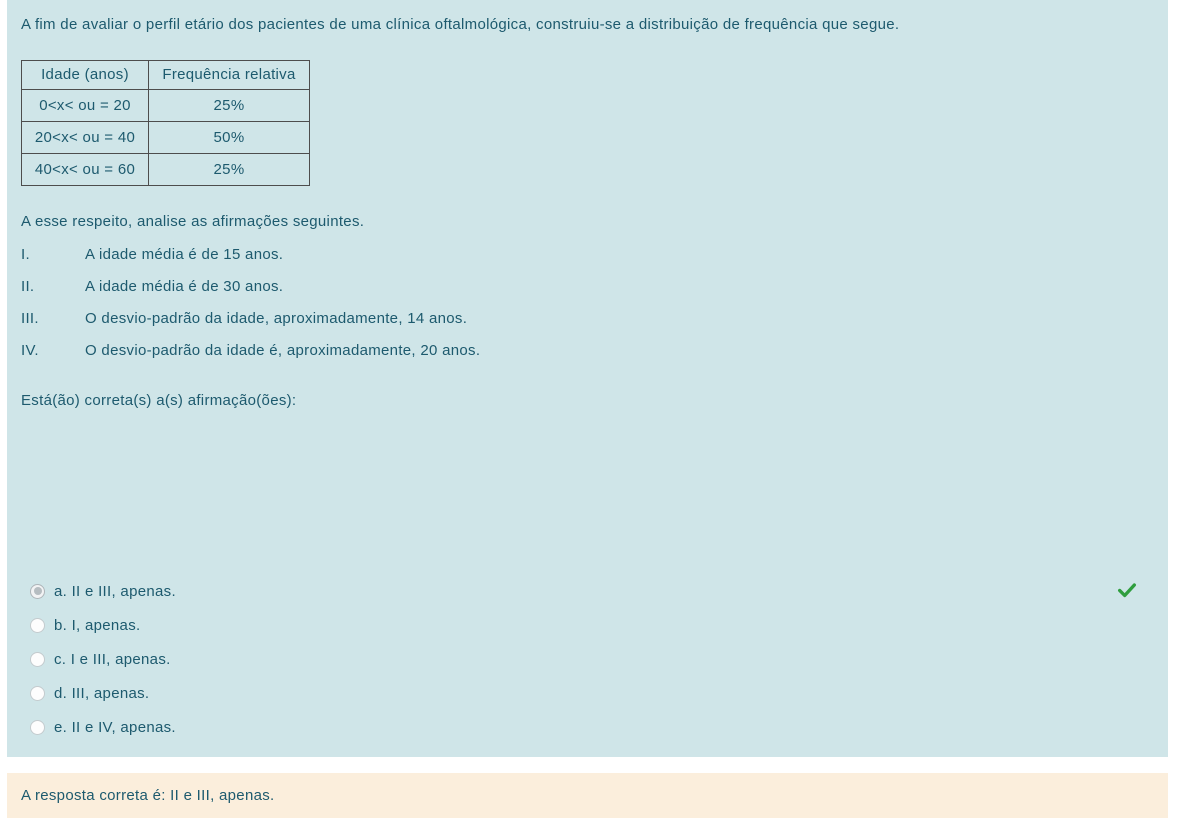 Image resolution: width=1182 pixels, height=823 pixels. I want to click on table-row: 0<x< ou = 20 25%, so click(165, 105).